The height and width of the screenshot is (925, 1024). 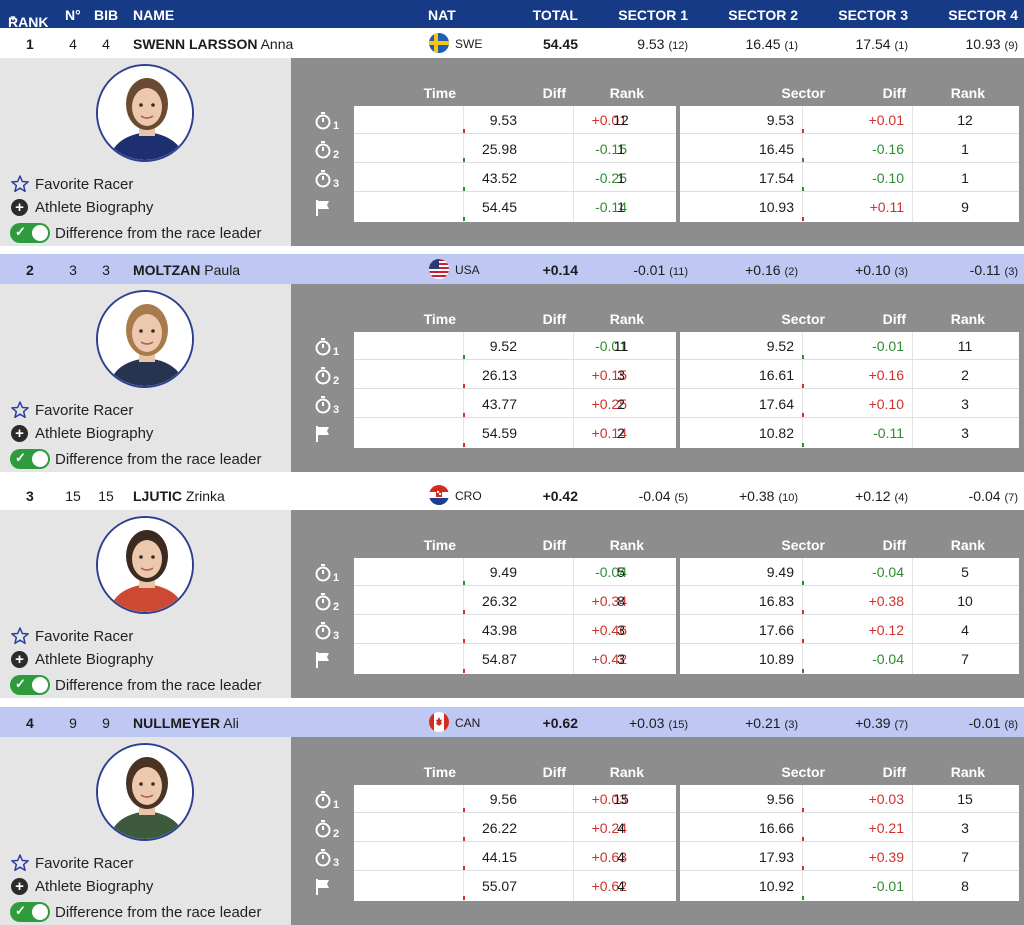 I want to click on difference-label: Difference from the race leader, so click(x=158, y=233).